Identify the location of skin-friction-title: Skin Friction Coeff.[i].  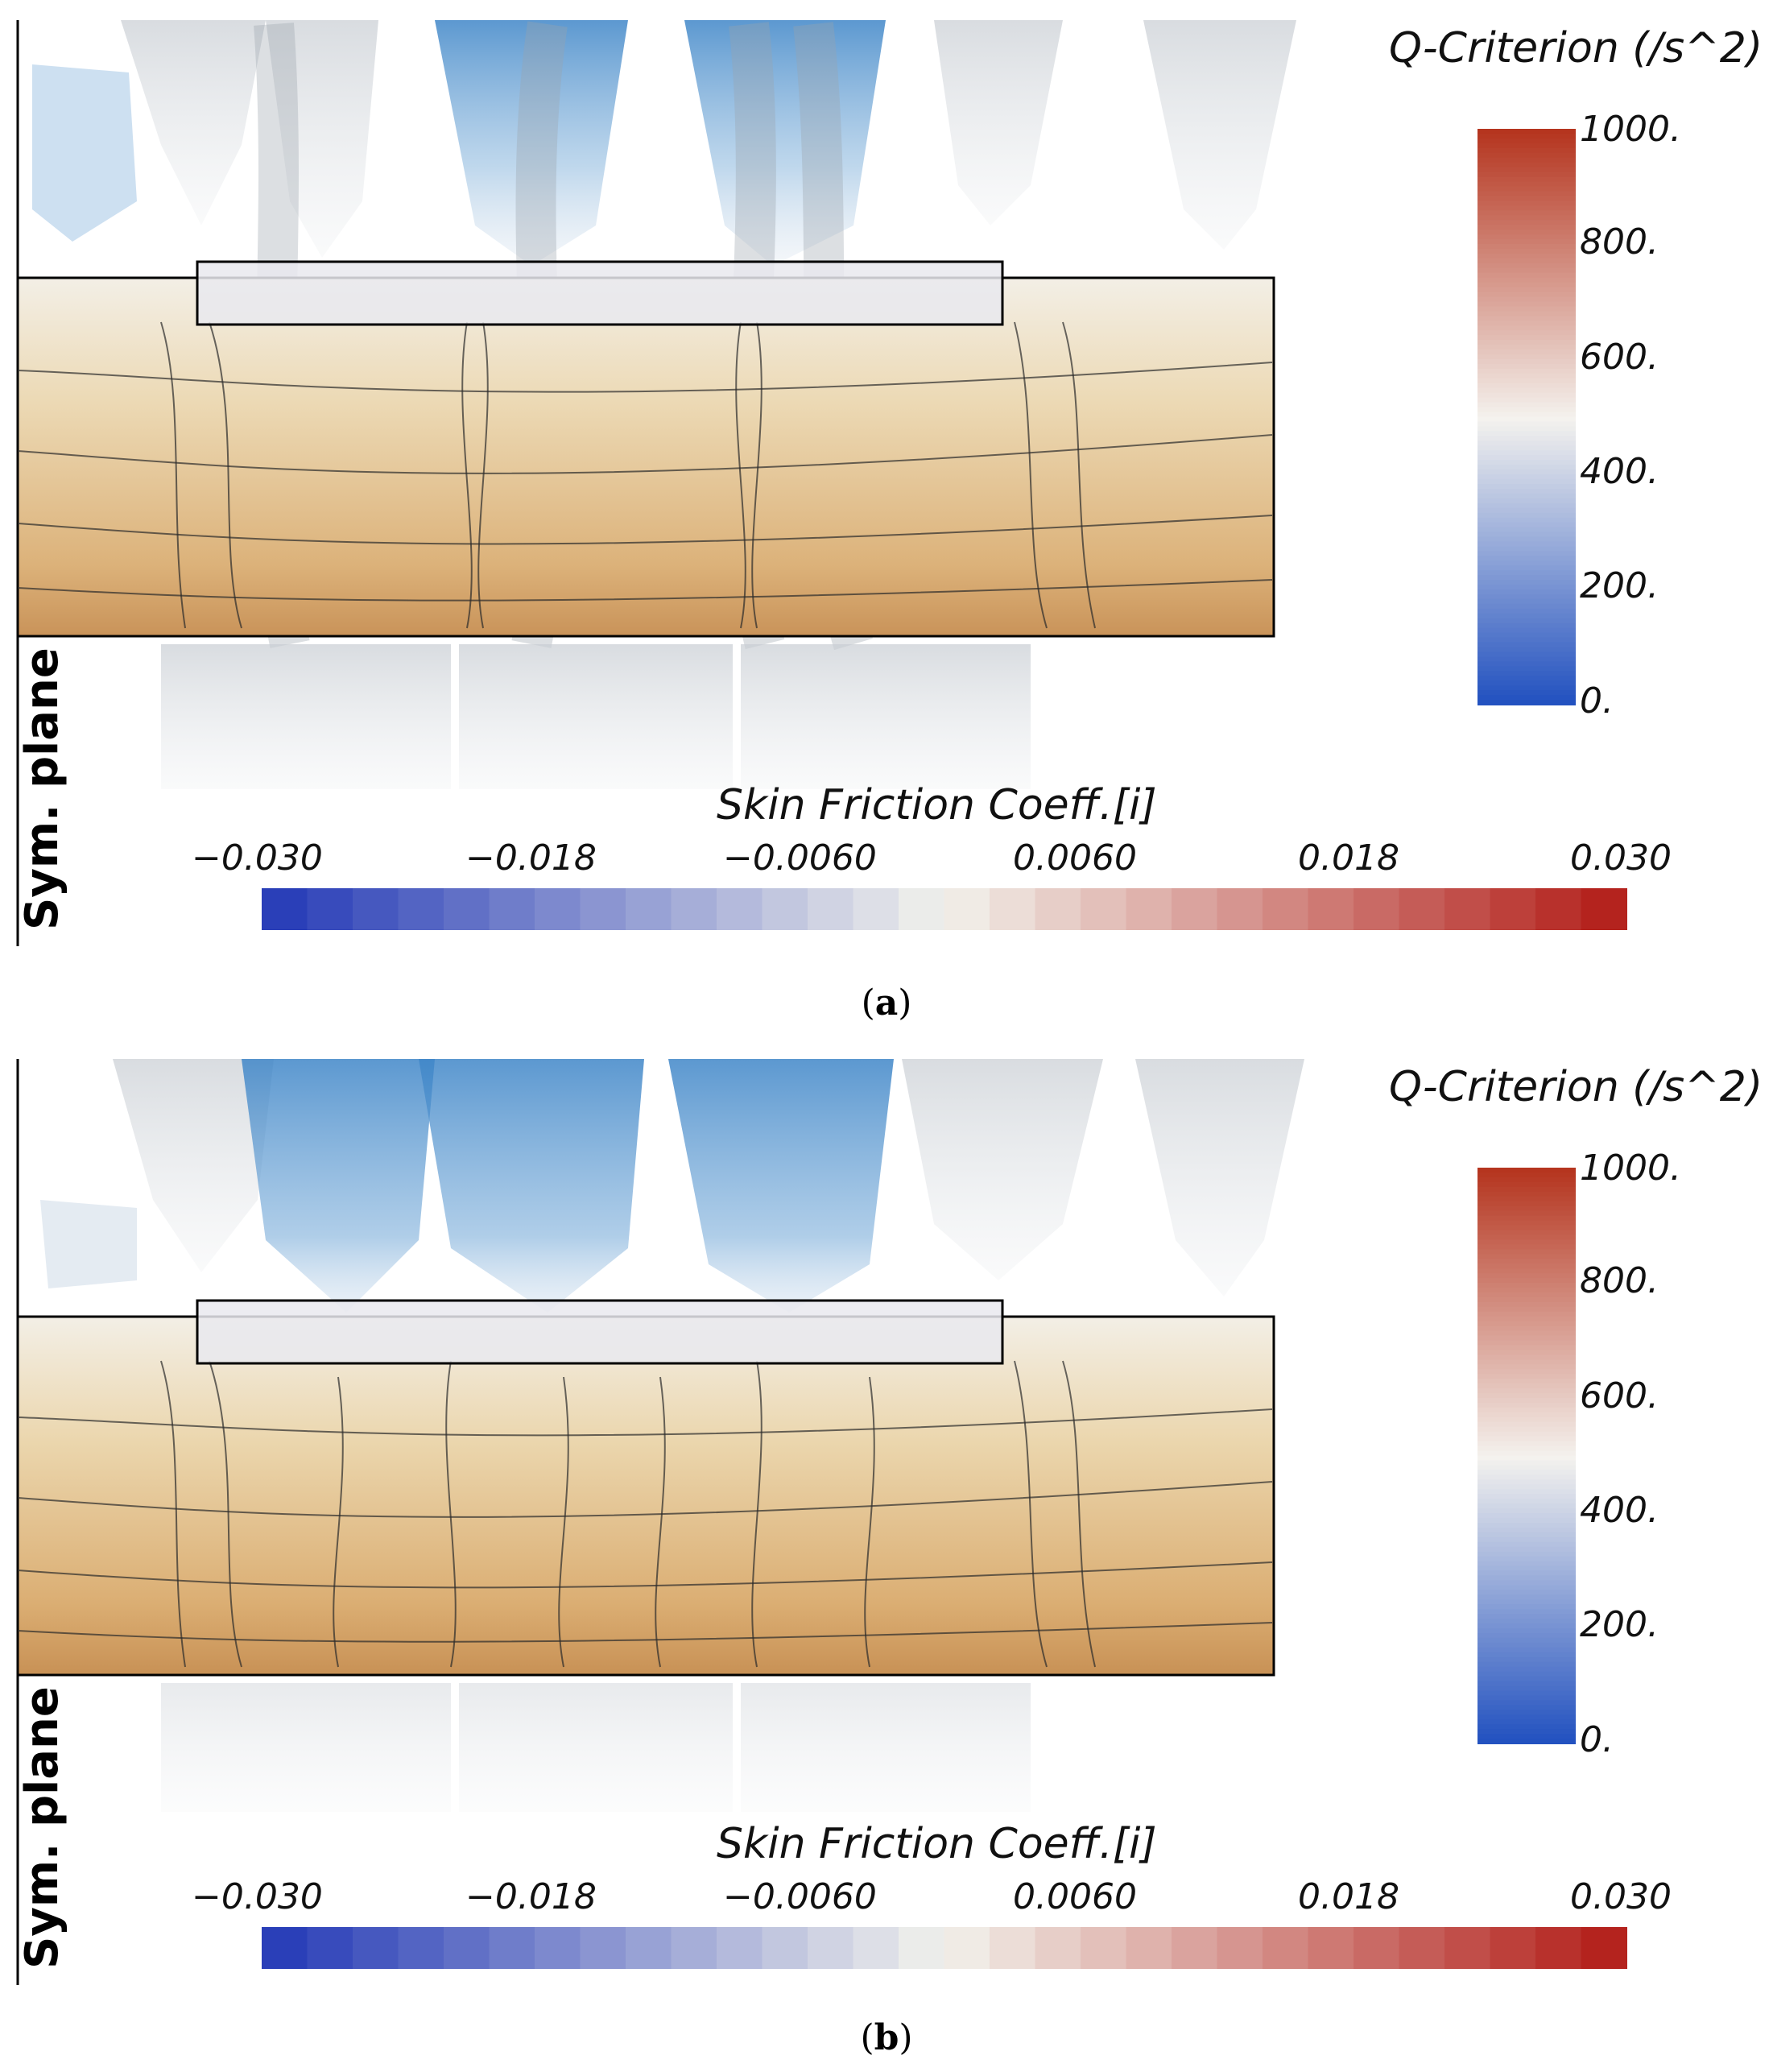
(937, 805).